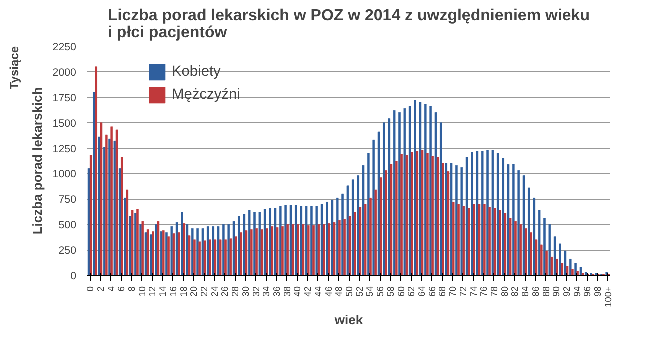 This screenshot has height=337, width=650. What do you see at coordinates (339, 291) in the screenshot?
I see `x-tick-label: 48` at bounding box center [339, 291].